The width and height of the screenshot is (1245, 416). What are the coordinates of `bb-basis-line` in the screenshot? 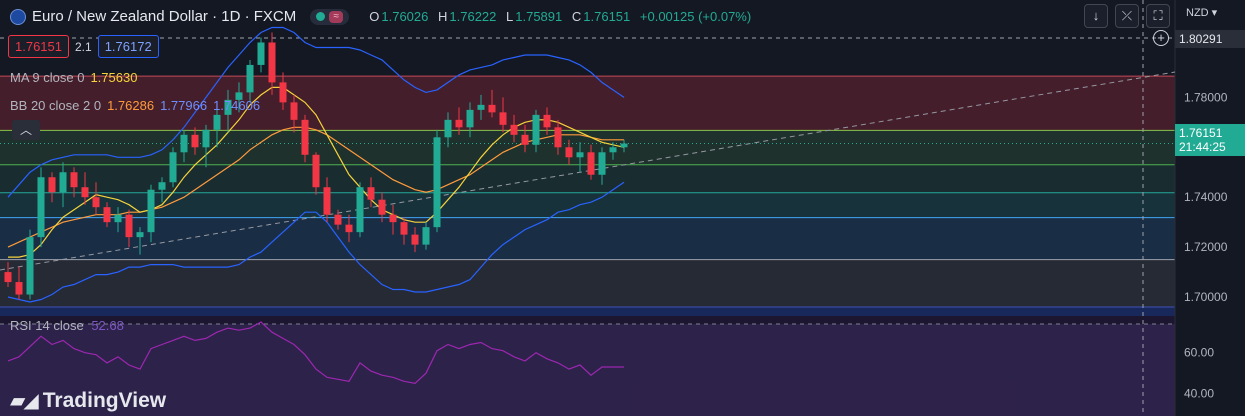 It's located at (315, 187).